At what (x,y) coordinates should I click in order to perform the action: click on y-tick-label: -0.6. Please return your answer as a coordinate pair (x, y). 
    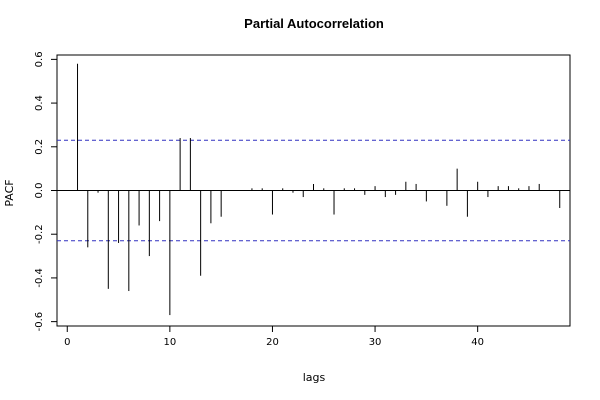
    Looking at the image, I should click on (39, 322).